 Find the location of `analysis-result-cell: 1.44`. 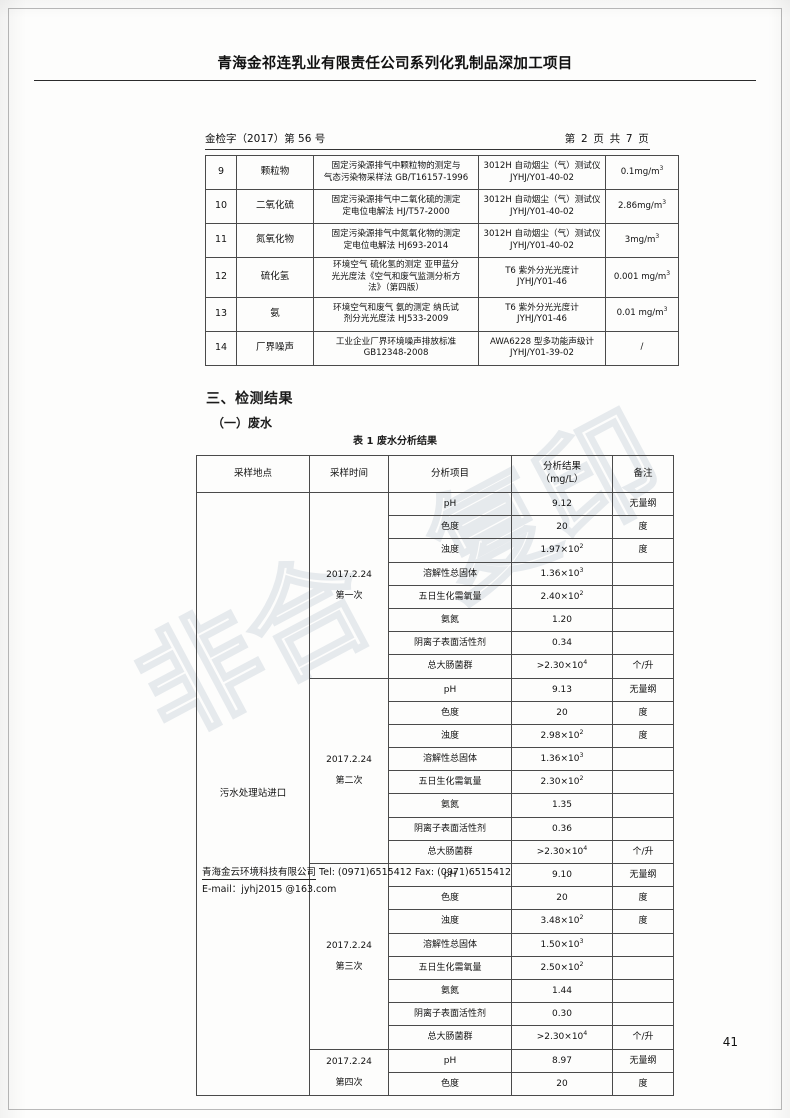

analysis-result-cell: 1.44 is located at coordinates (562, 991).